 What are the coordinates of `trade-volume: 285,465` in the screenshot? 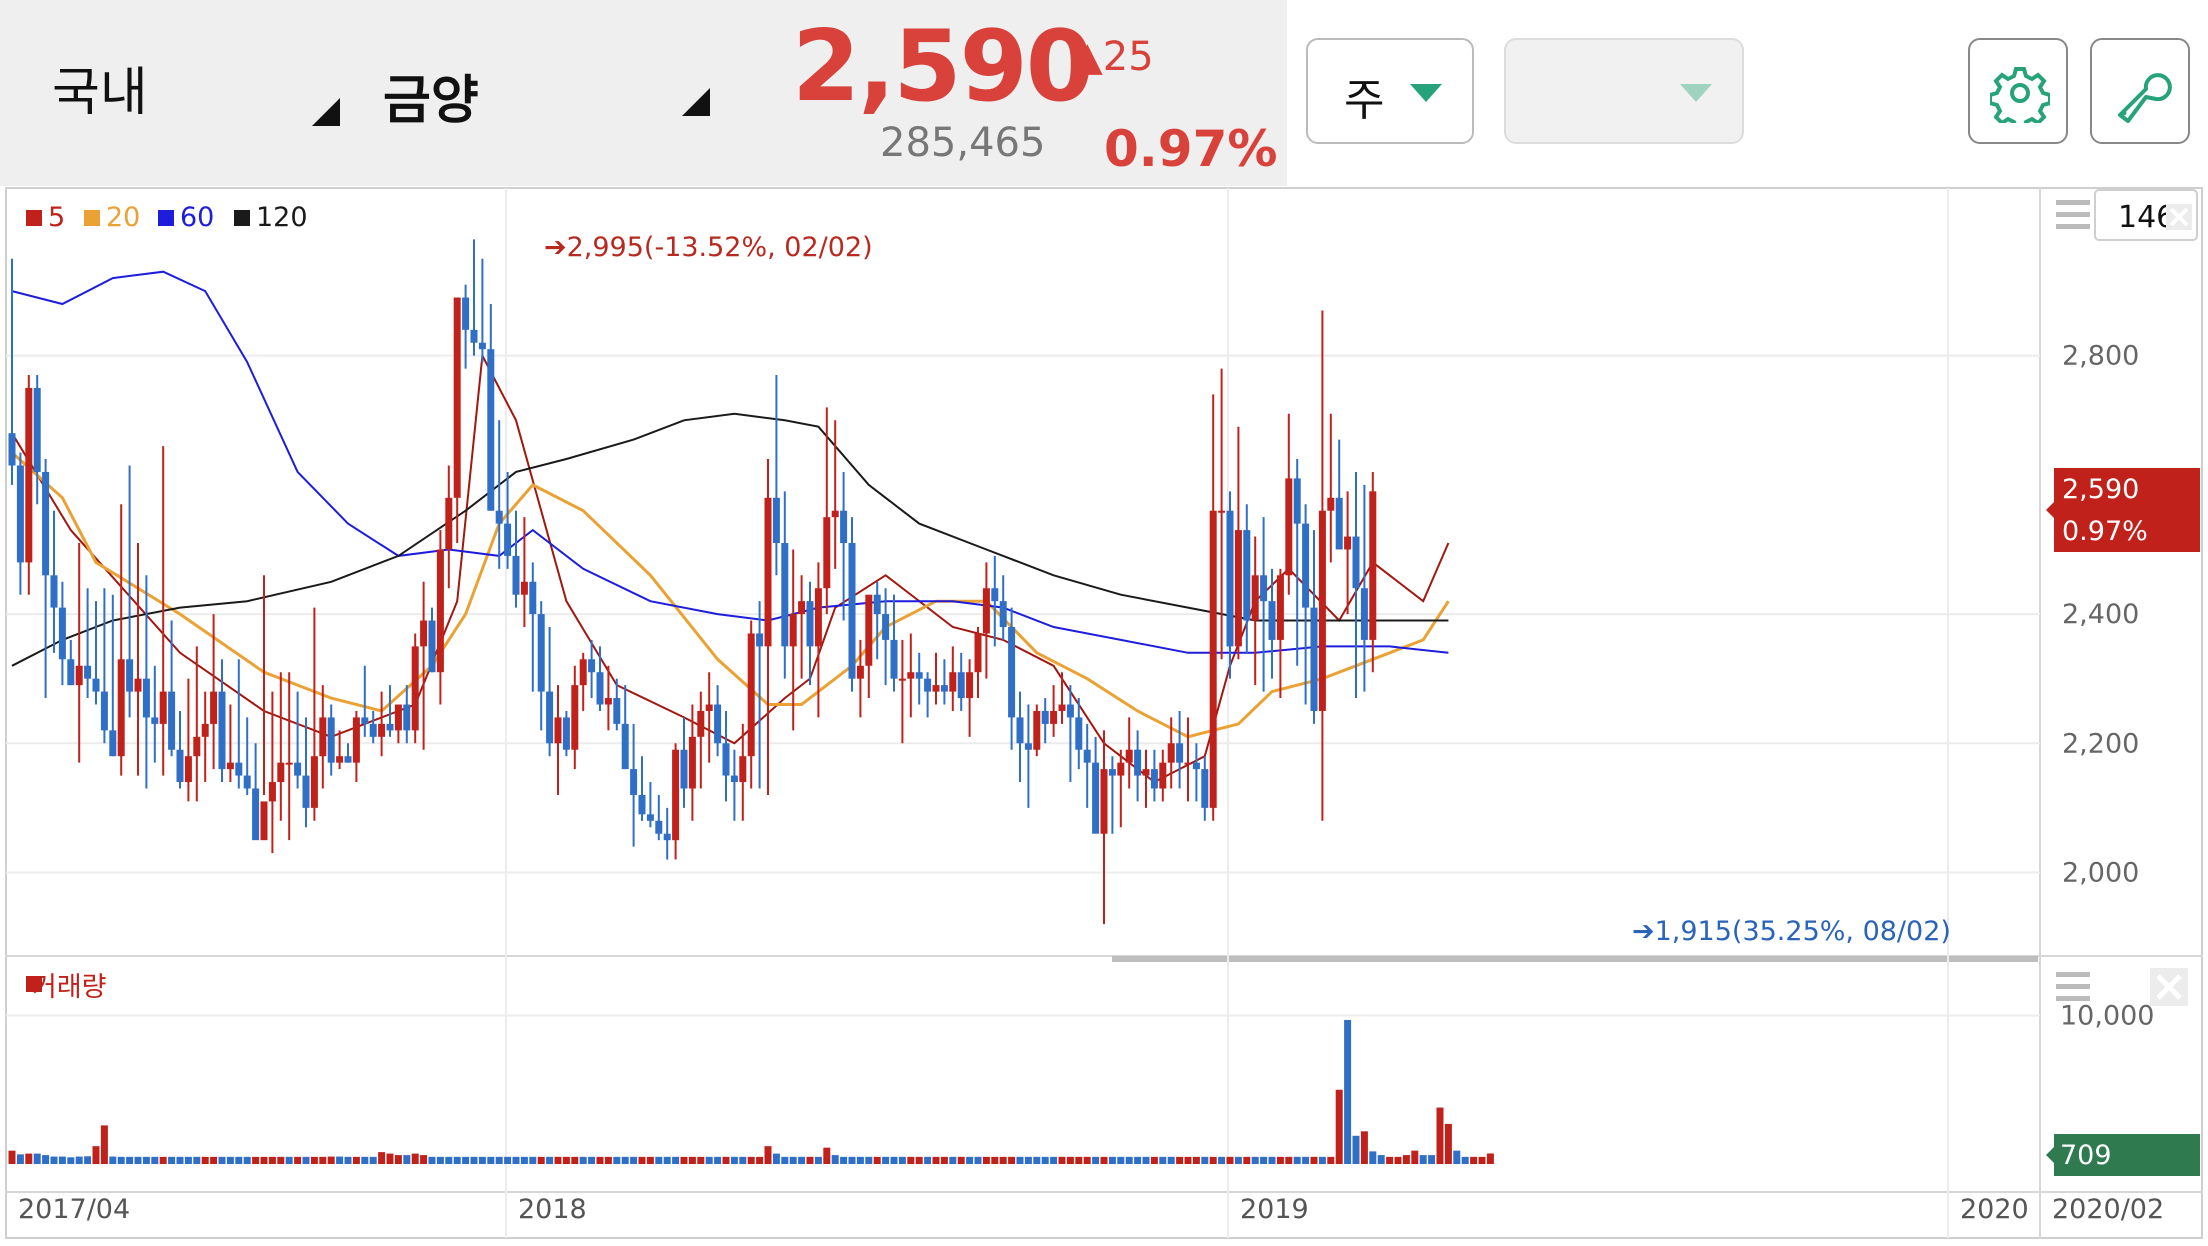 It's located at (963, 143).